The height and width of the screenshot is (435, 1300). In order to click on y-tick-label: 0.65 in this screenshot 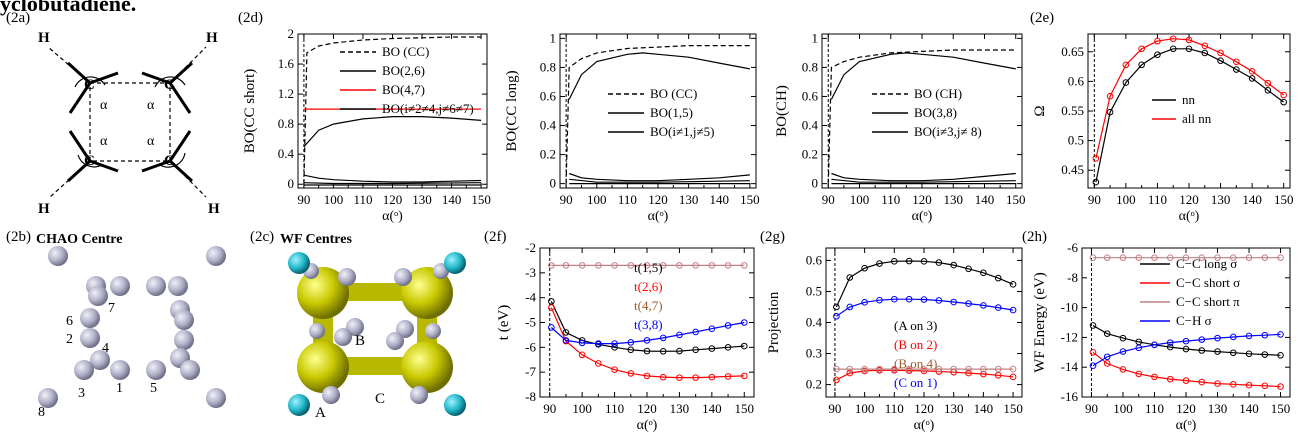, I will do `click(1072, 51)`.